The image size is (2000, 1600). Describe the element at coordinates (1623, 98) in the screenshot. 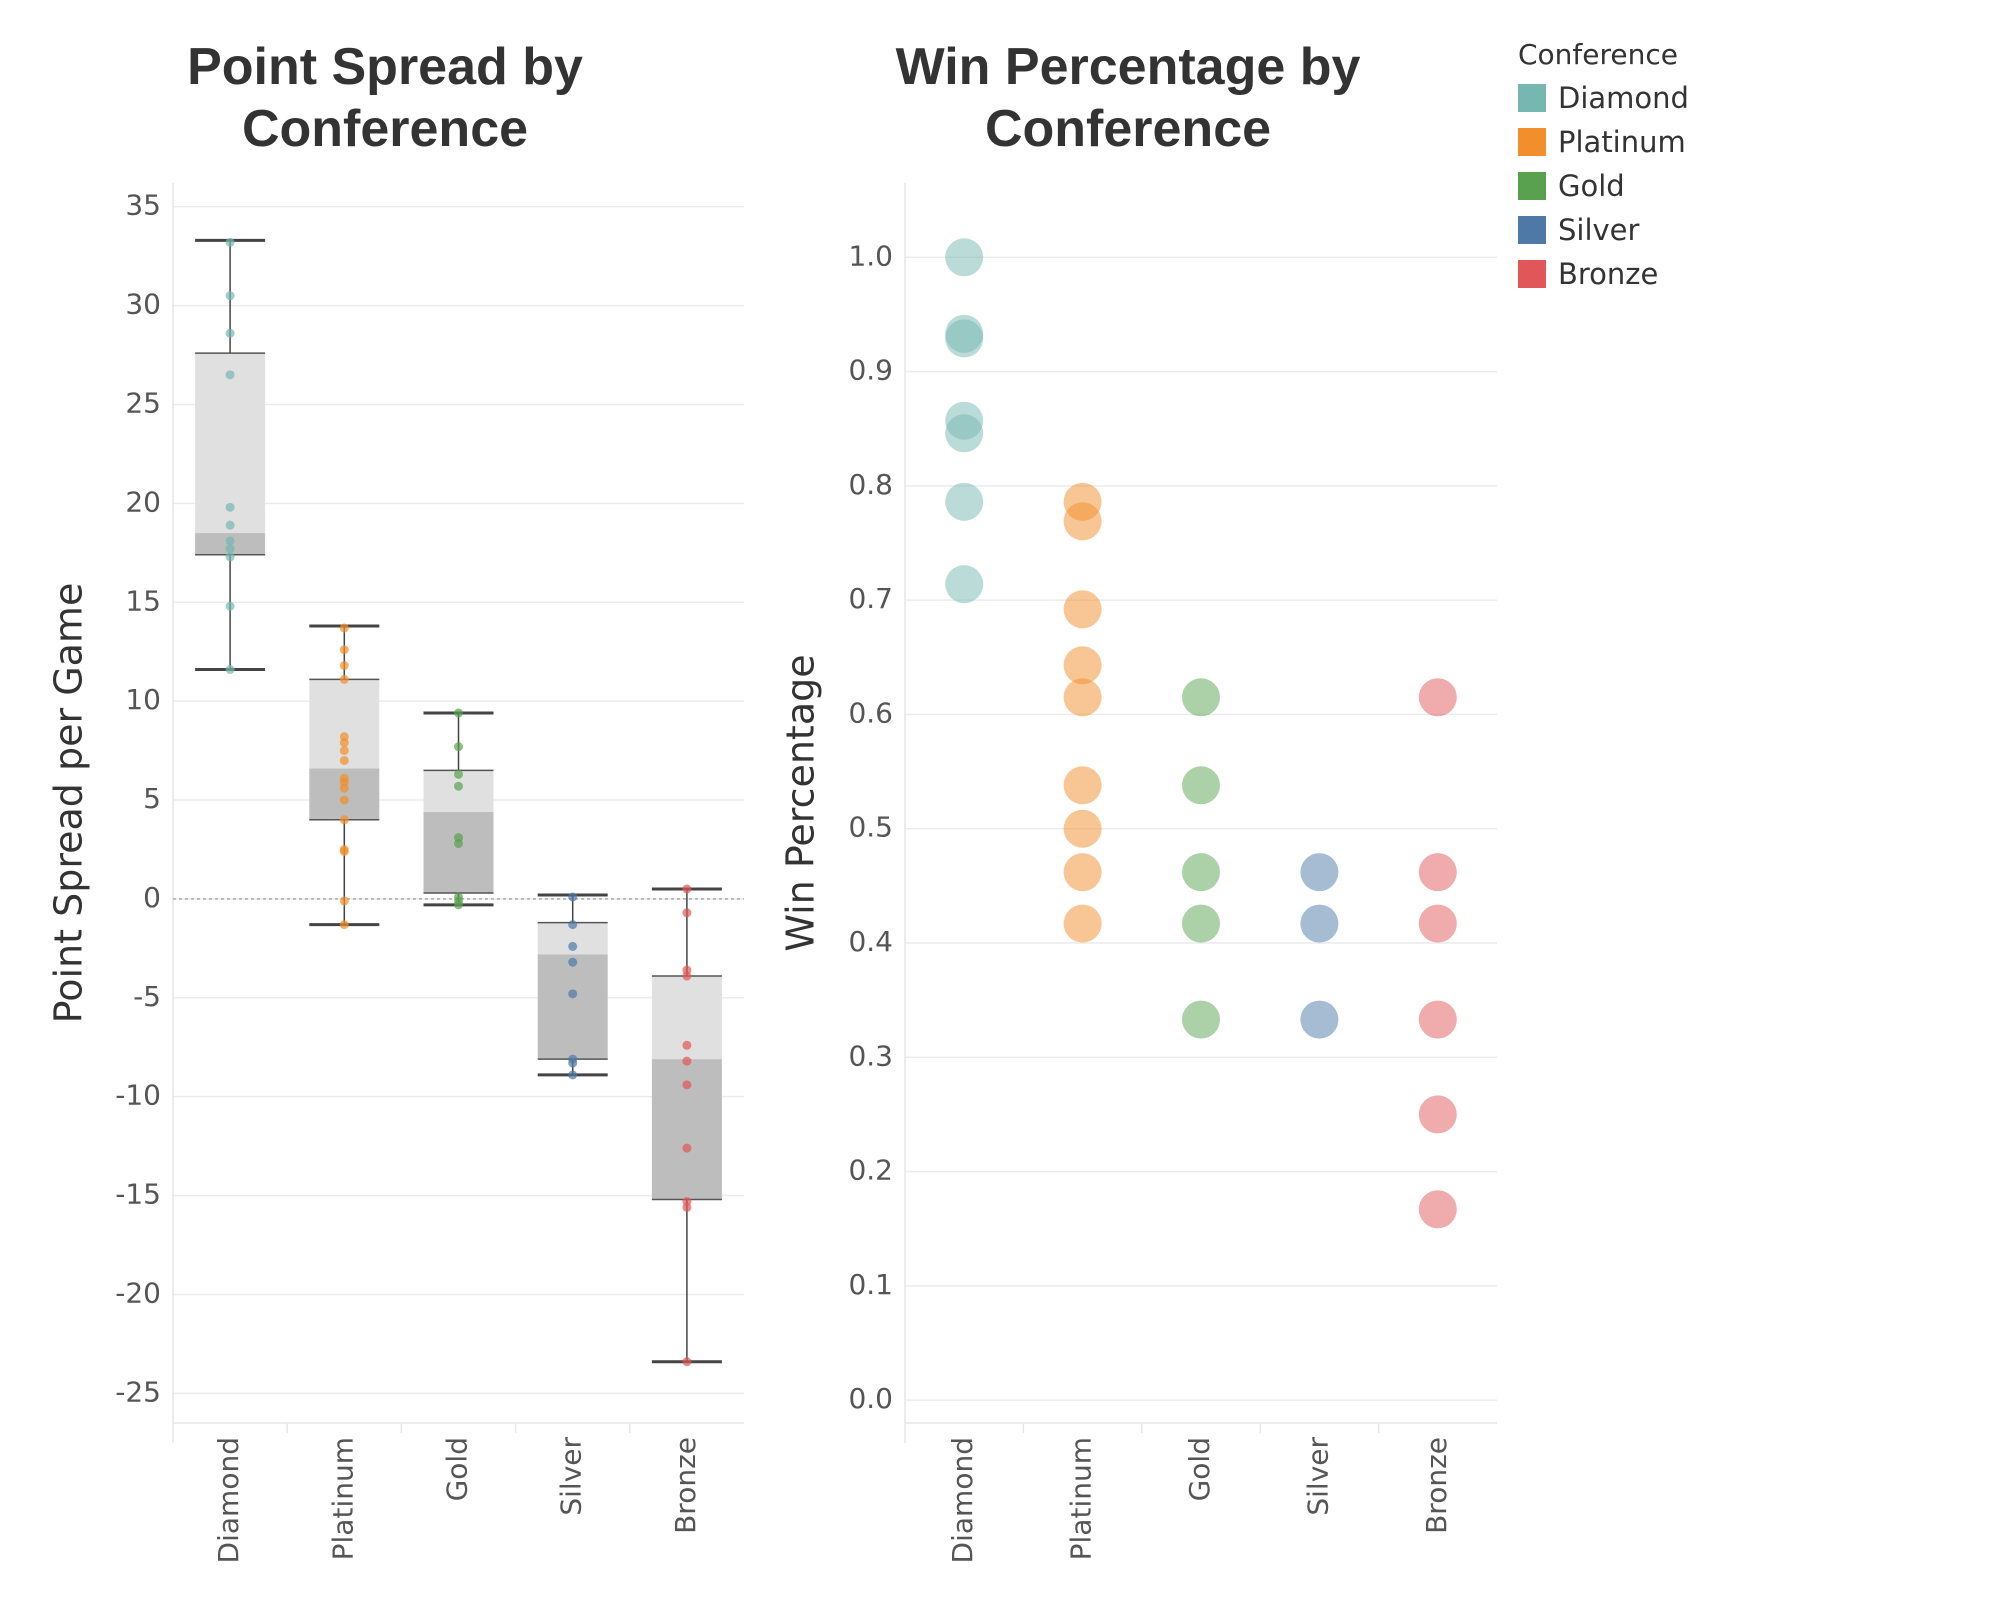

I see `legend-label: Diamond` at that location.